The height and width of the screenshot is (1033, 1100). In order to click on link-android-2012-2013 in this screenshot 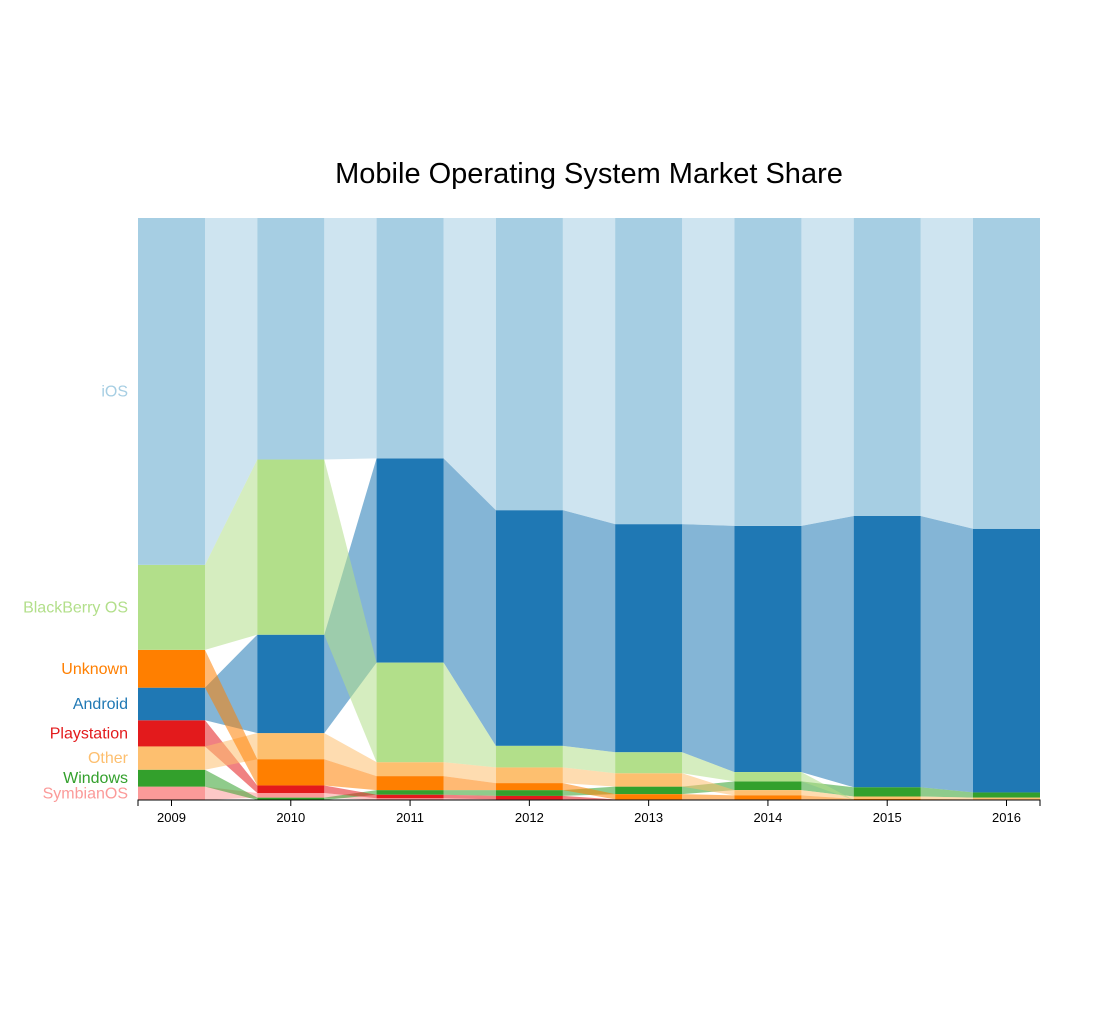, I will do `click(589, 631)`.